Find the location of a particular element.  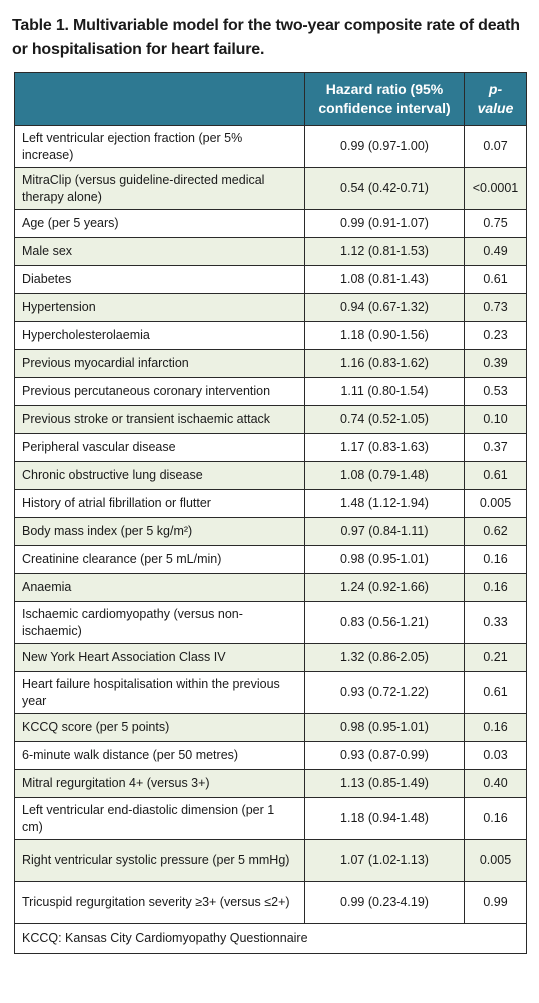

row-hazard-ratio: 0.93 (0.87-0.99) is located at coordinates (384, 755).